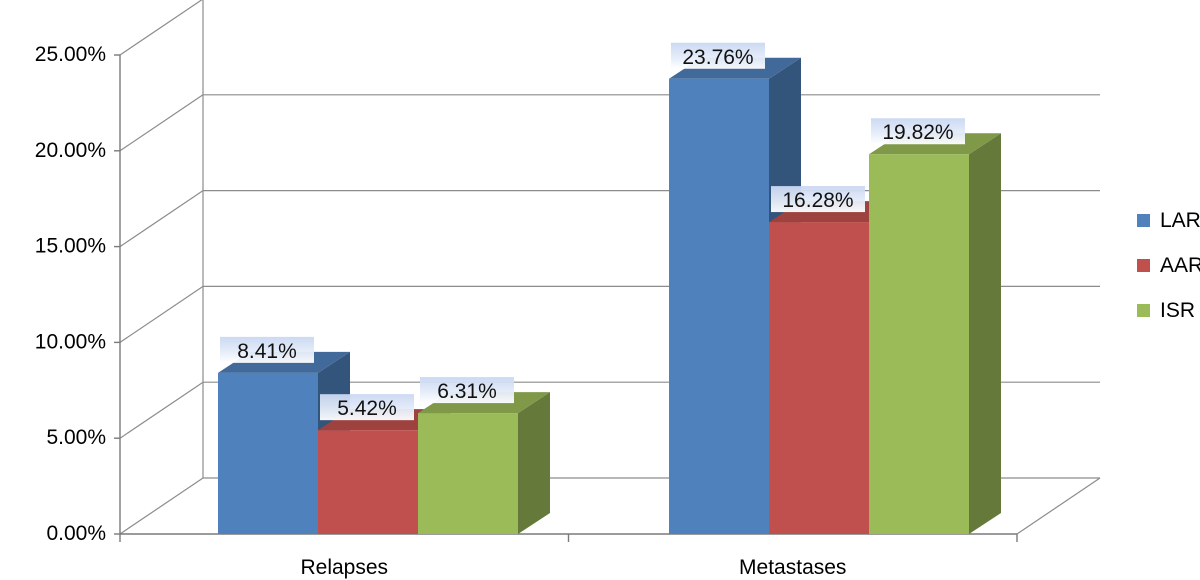 Image resolution: width=1200 pixels, height=580 pixels. I want to click on y-tick-label: 5.00%, so click(76, 437).